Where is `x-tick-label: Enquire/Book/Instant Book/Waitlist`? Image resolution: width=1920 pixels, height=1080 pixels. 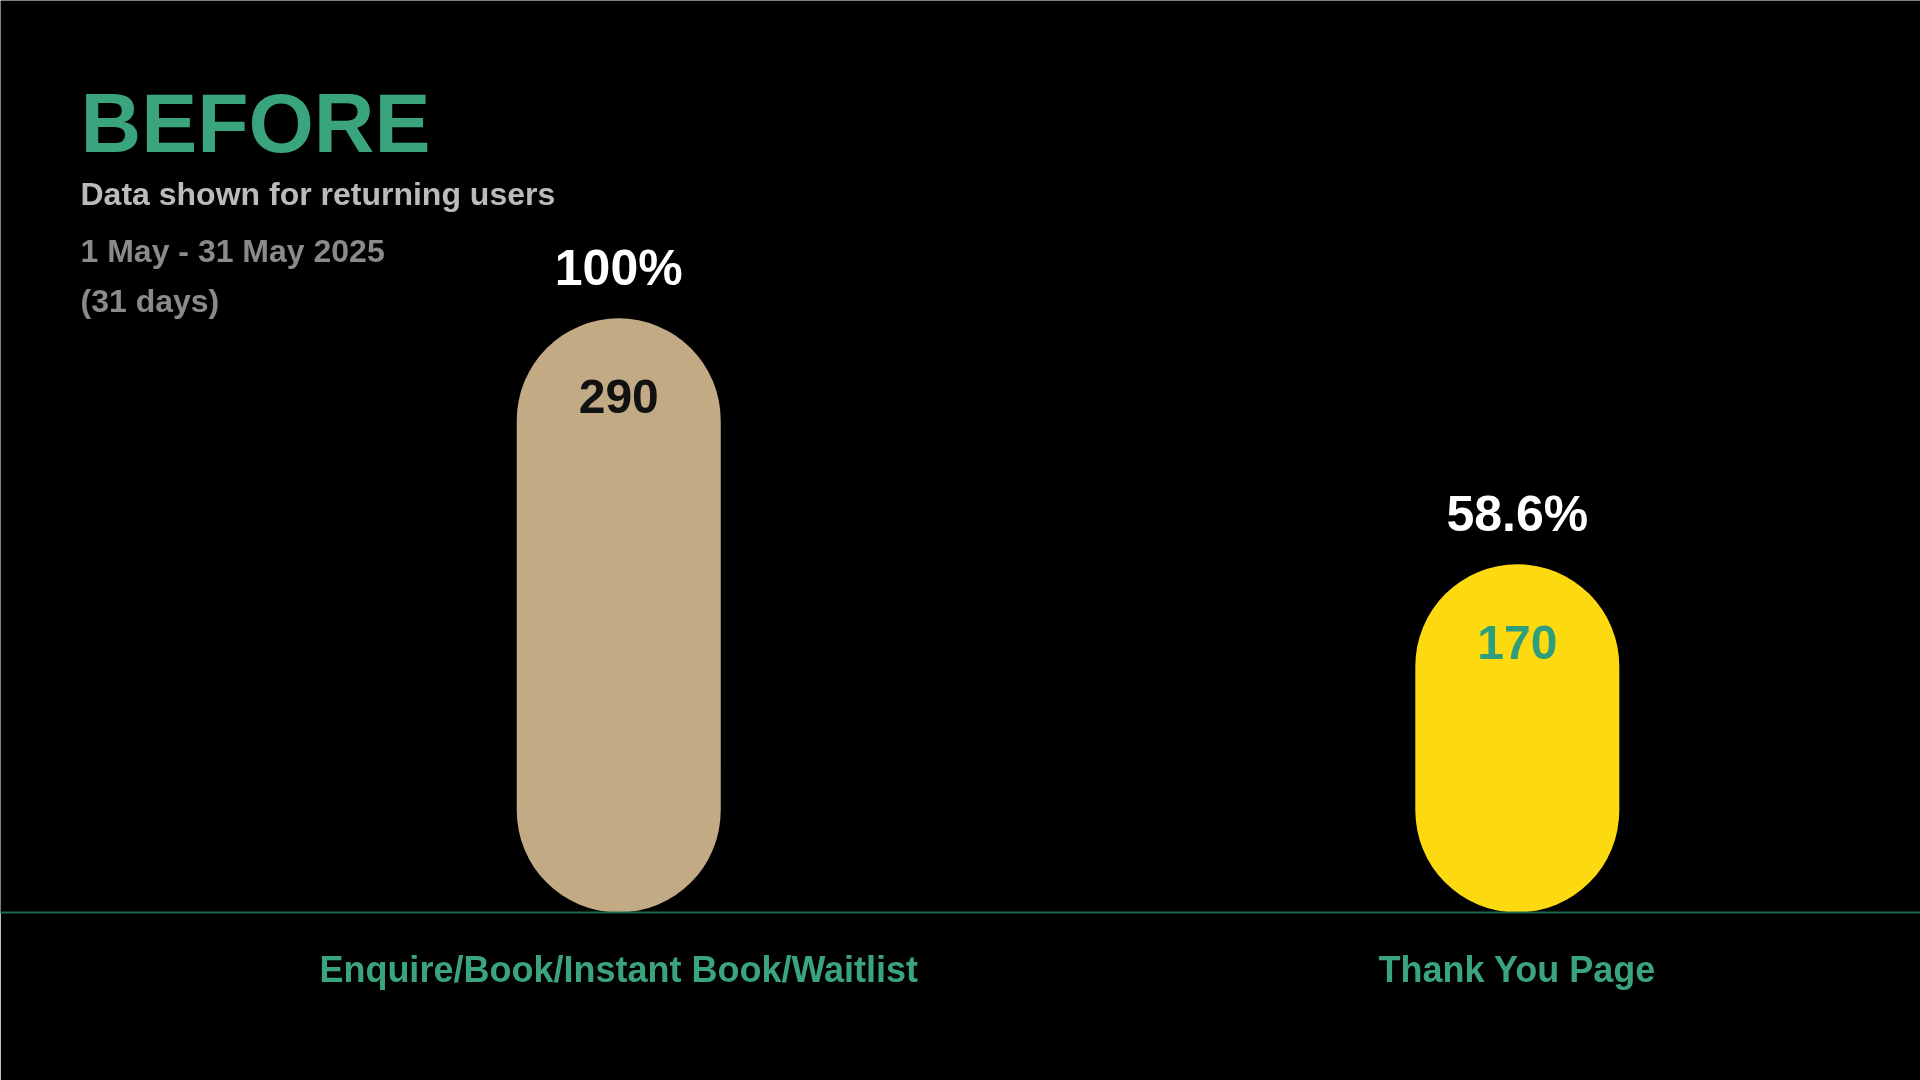
x-tick-label: Enquire/Book/Instant Book/Waitlist is located at coordinates (619, 969).